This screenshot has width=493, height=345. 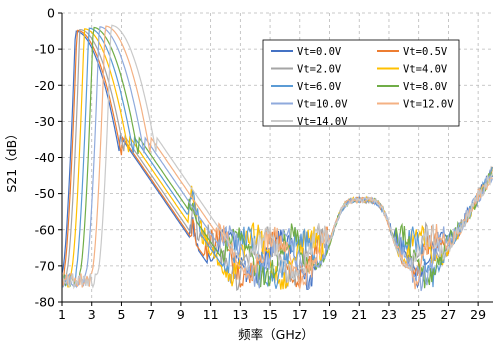 I want to click on x-tick-labels: 1 3 5 7 9 11 13 15 17 19 21 23 25 27 29, so click(x=272, y=314).